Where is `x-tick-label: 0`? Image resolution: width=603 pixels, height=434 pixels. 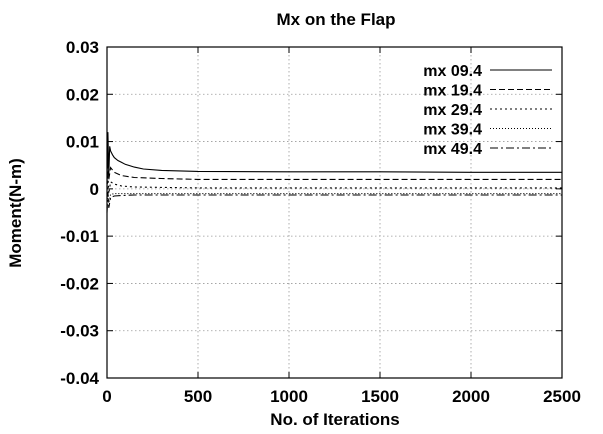
x-tick-label: 0 is located at coordinates (106, 396).